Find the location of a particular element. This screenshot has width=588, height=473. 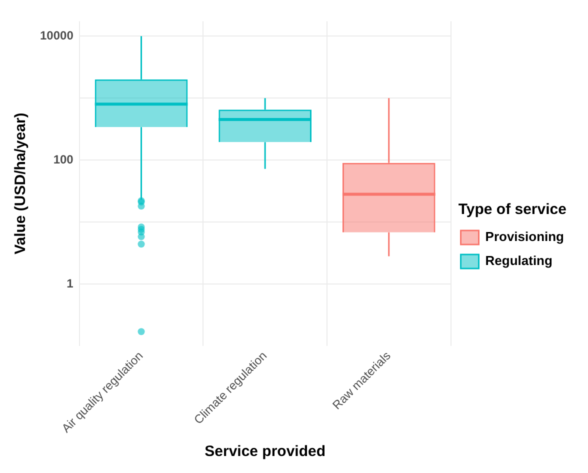

y-tick-label: 1 is located at coordinates (70, 283).